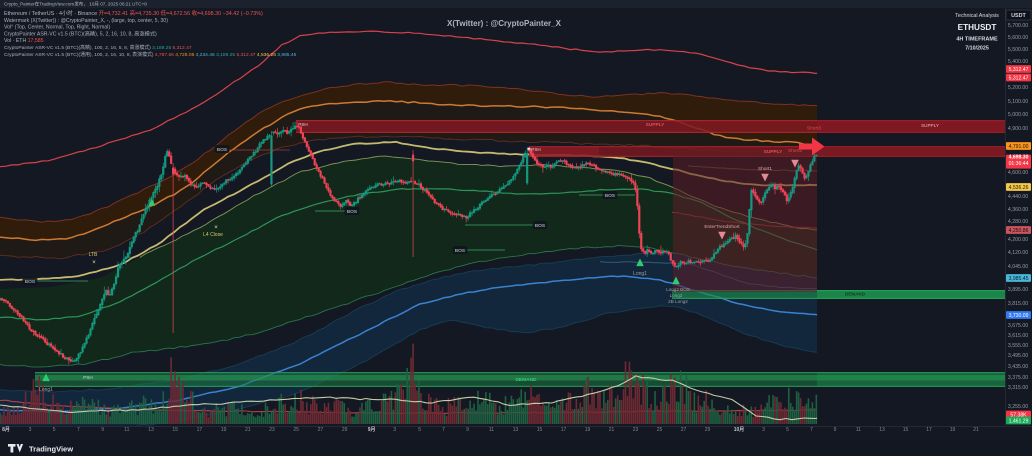 The width and height of the screenshot is (1032, 456). I want to click on svg-text: 4,900.00, so click(1018, 129).